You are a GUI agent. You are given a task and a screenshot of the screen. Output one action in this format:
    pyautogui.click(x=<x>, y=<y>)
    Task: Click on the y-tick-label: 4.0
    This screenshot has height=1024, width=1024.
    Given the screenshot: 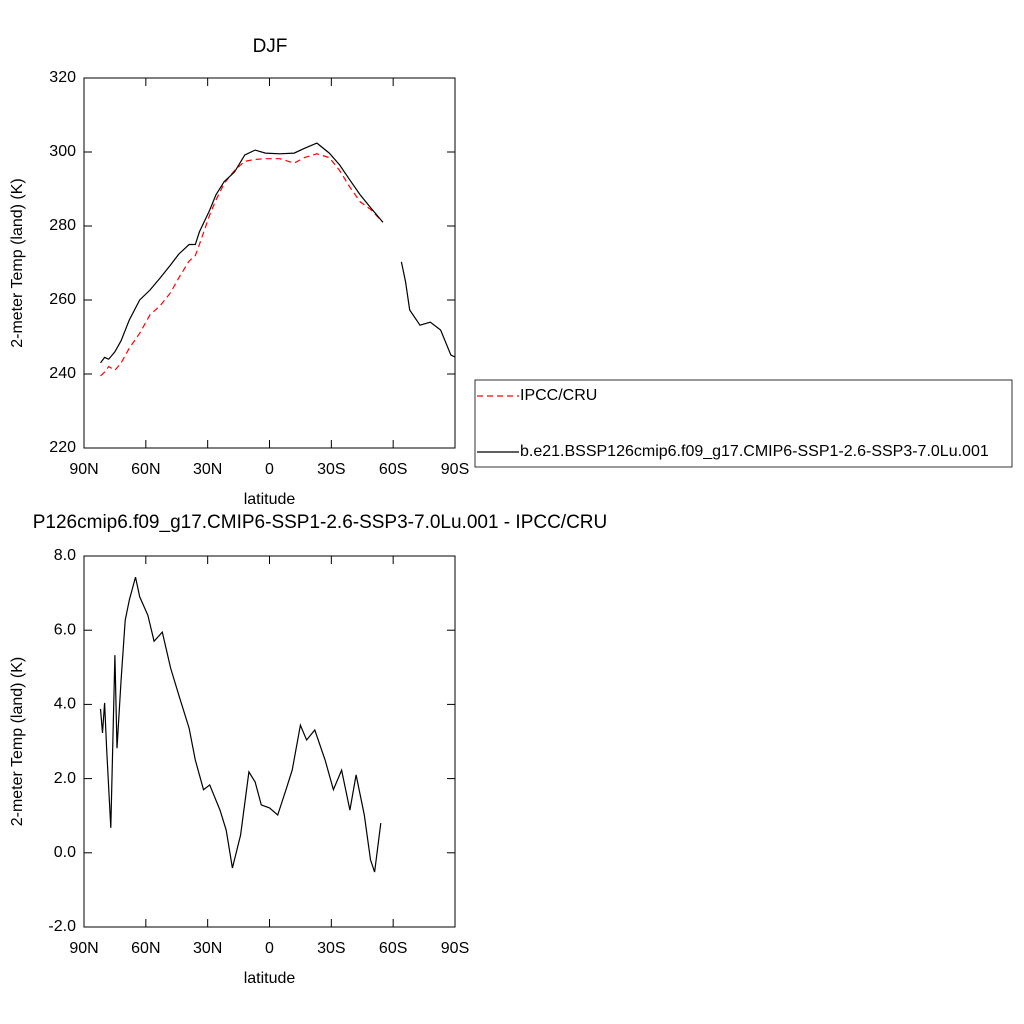 What is the action you would take?
    pyautogui.click(x=65, y=704)
    